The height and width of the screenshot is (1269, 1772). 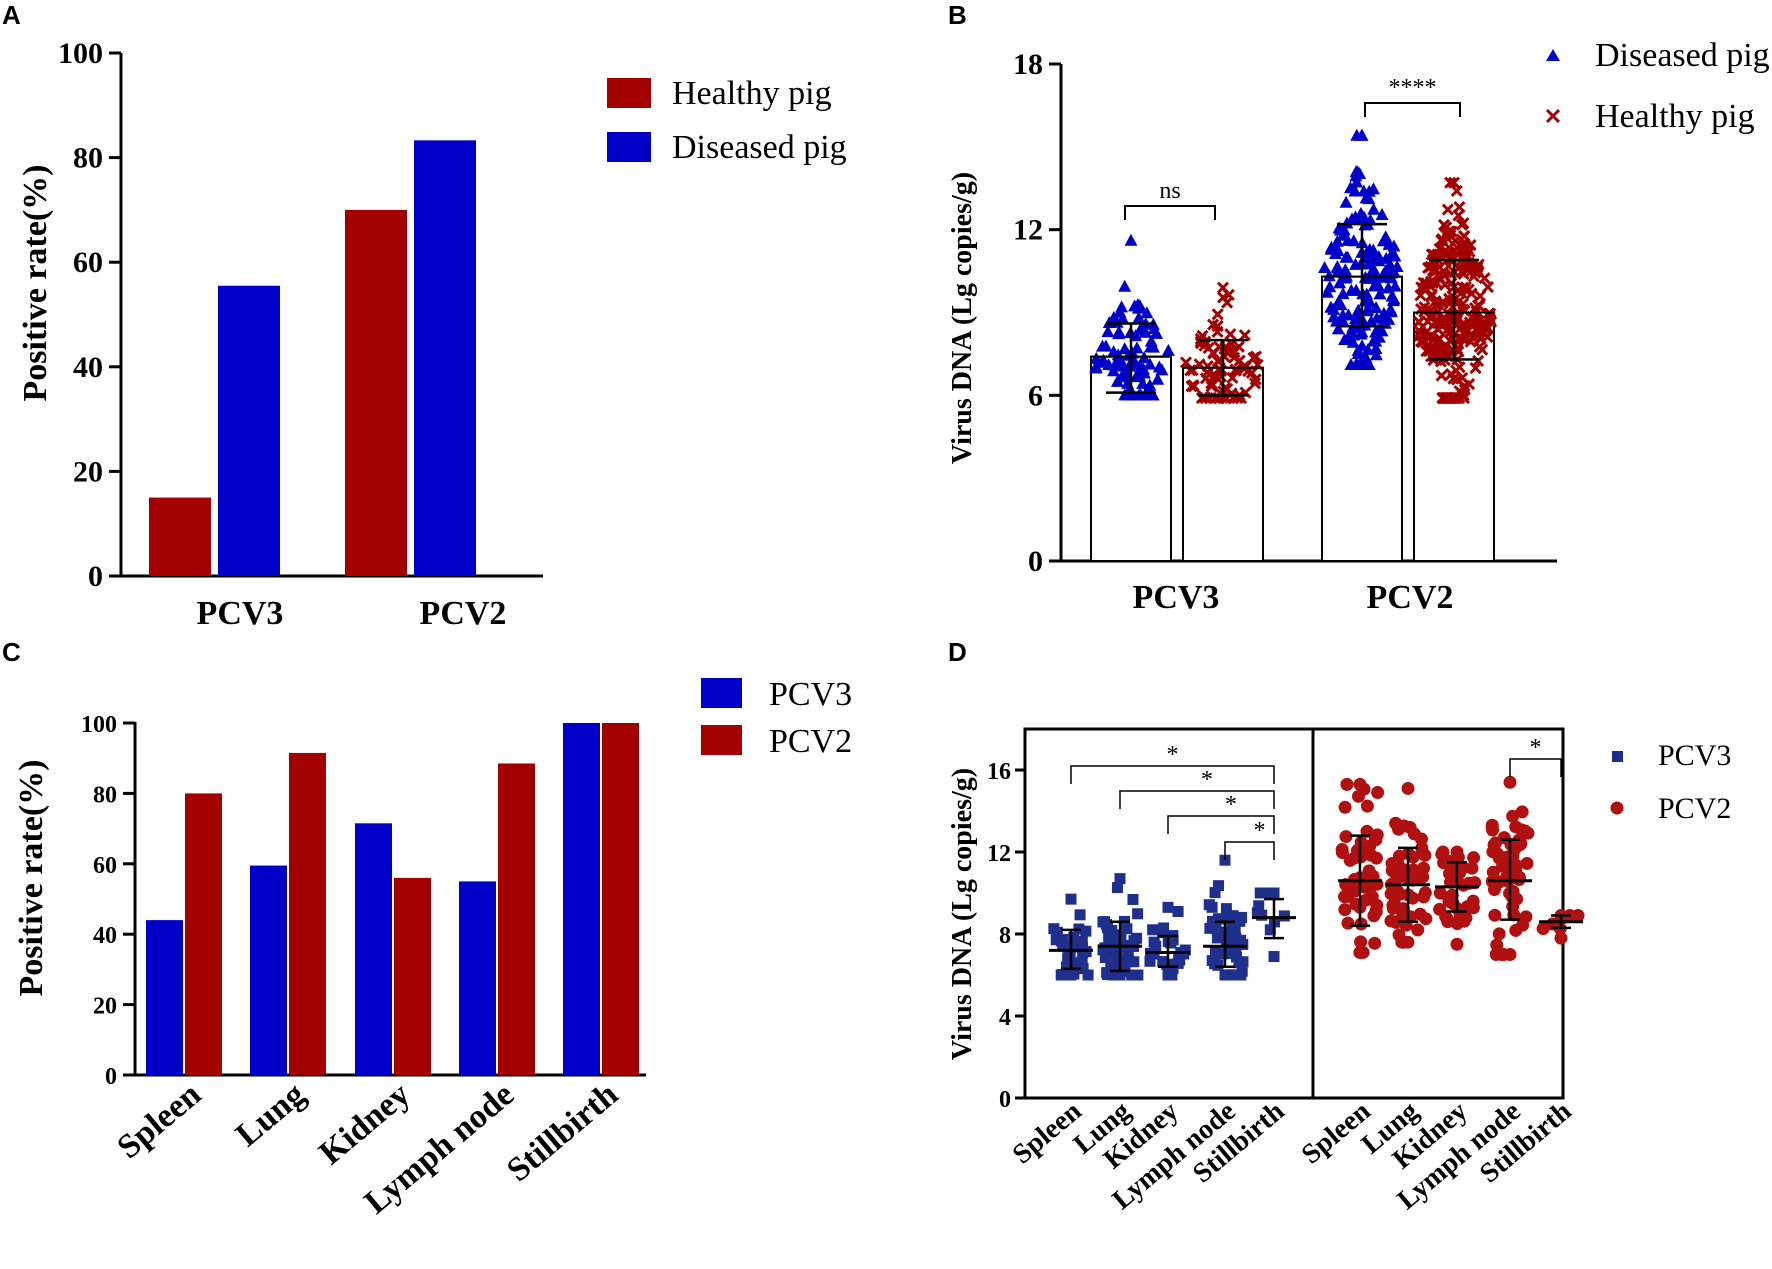 What do you see at coordinates (412, 976) in the screenshot?
I see `panel-c-bar-pcv2-kidney` at bounding box center [412, 976].